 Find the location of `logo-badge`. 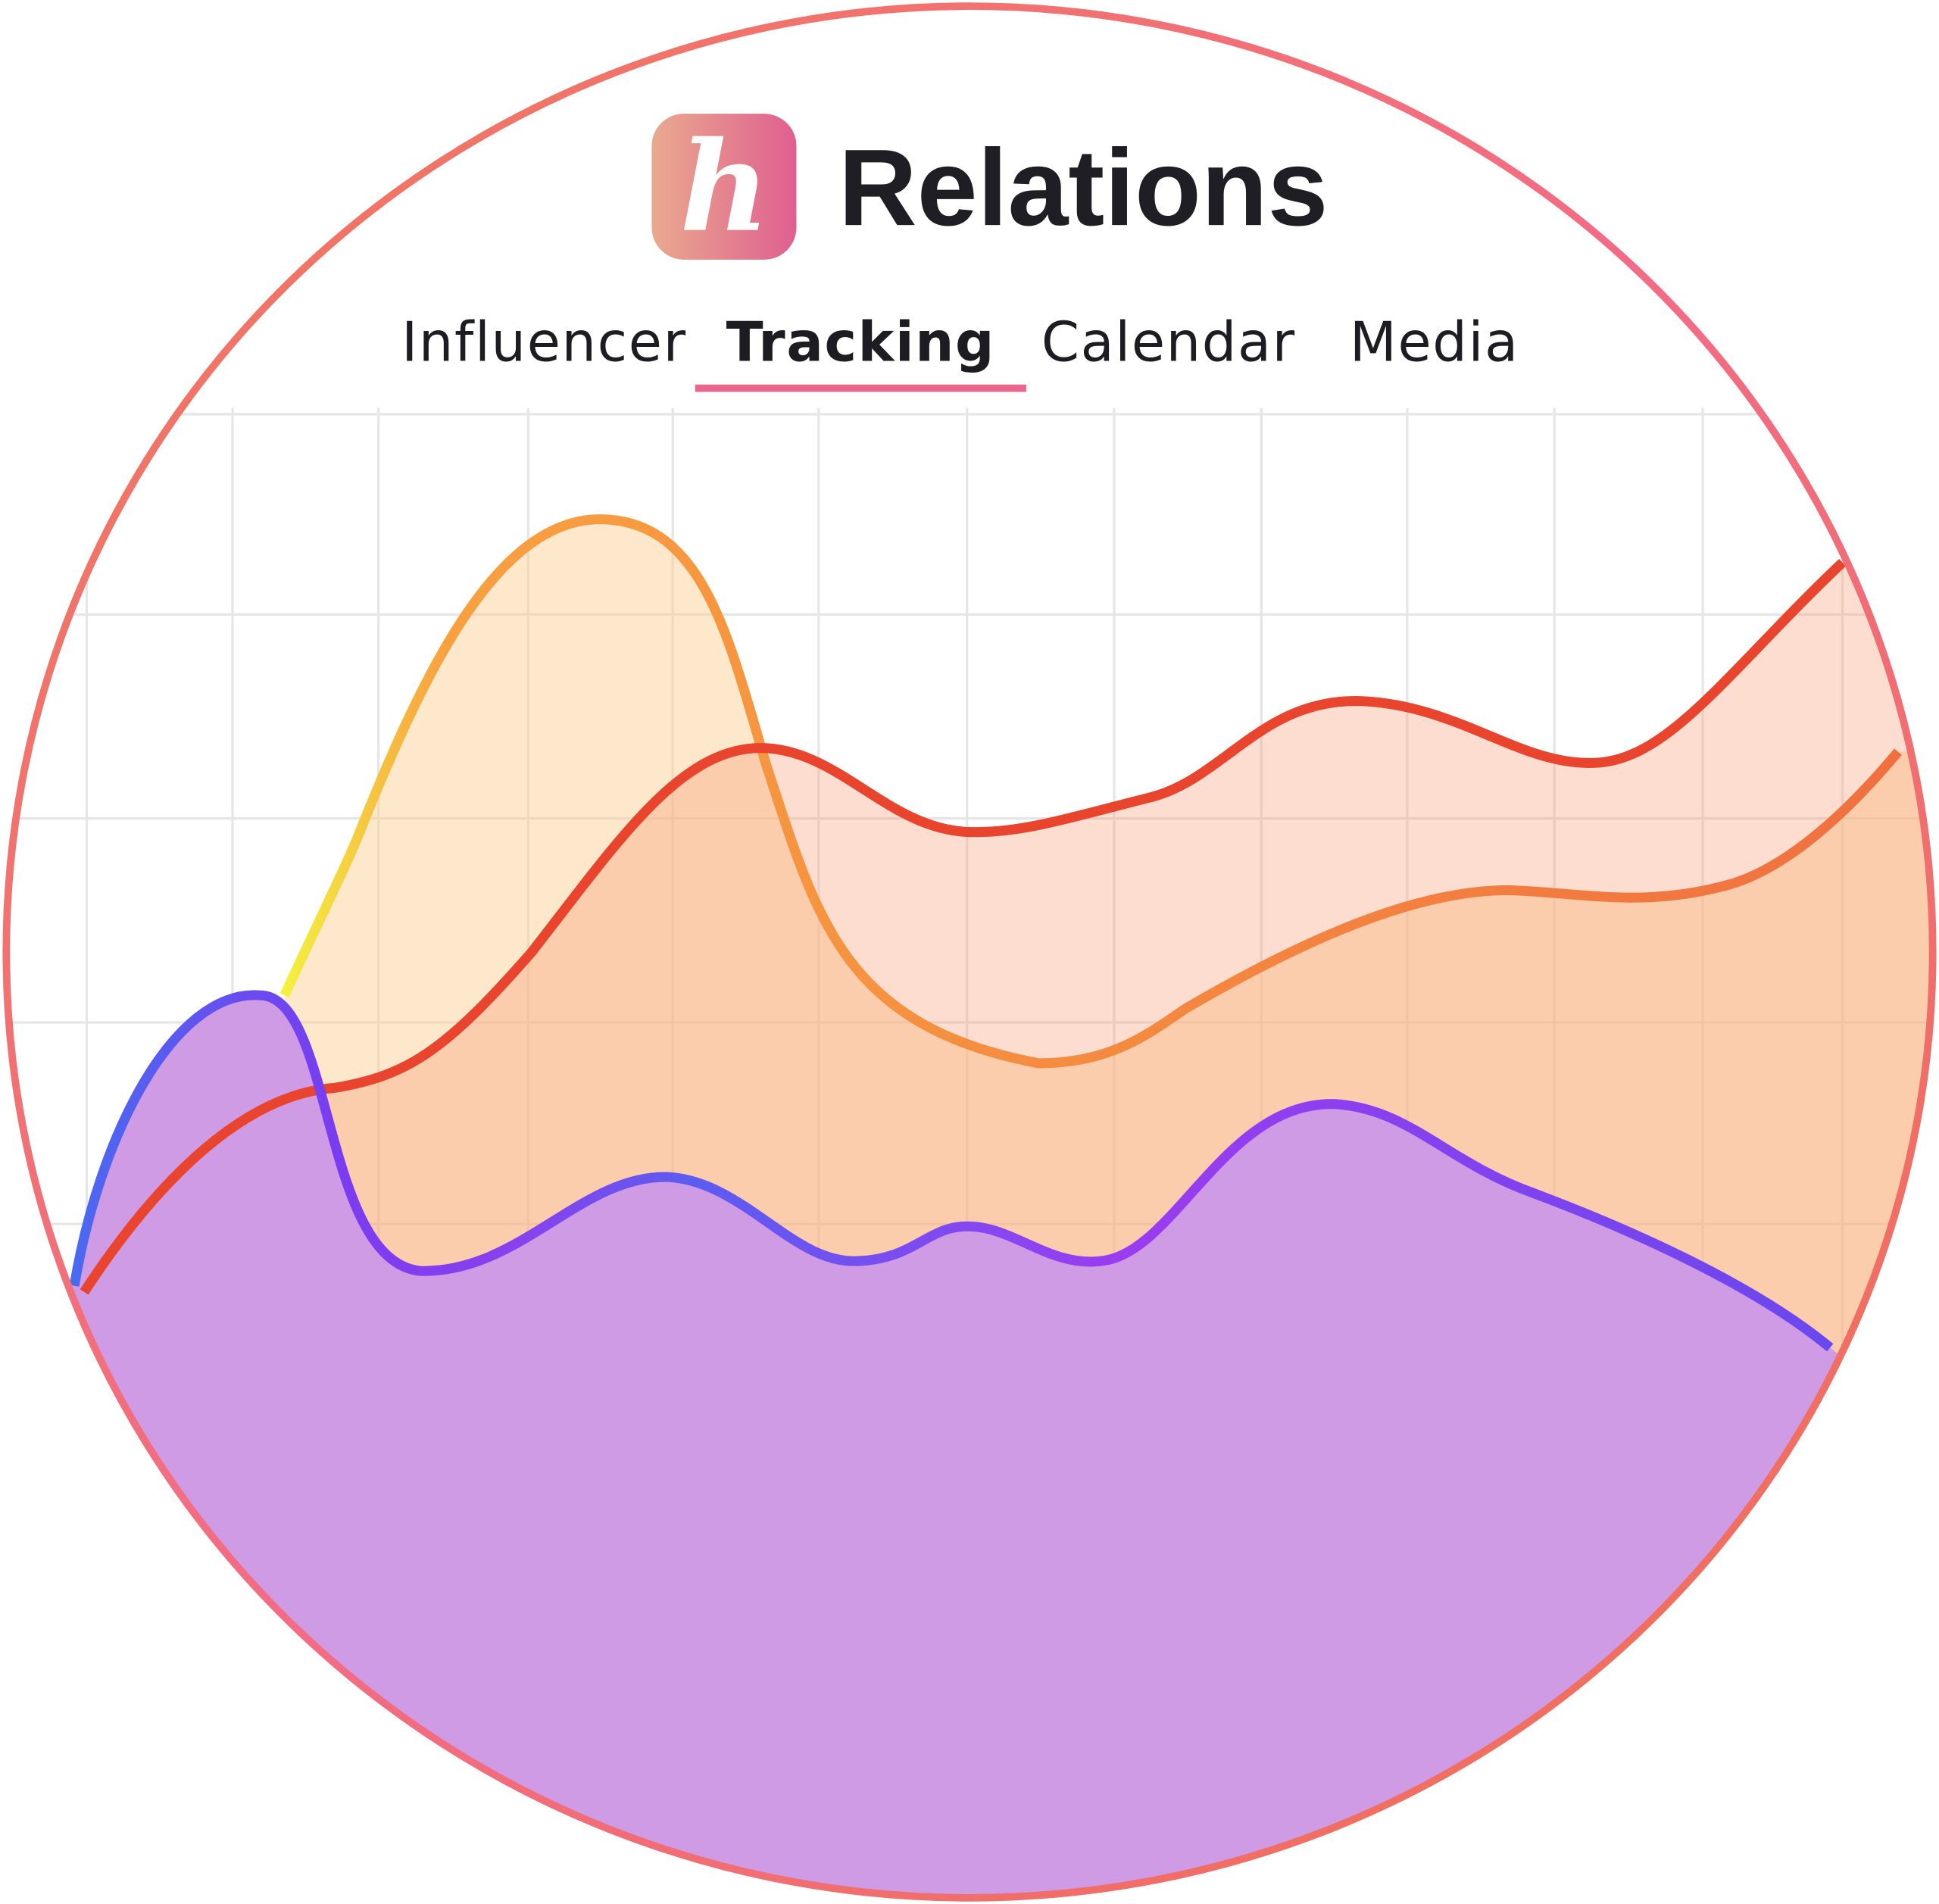

logo-badge is located at coordinates (724, 187).